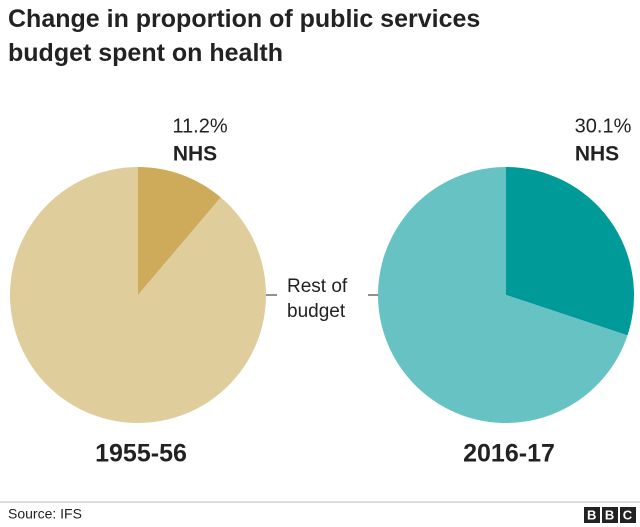  I want to click on source: Source: IFS, so click(45, 514).